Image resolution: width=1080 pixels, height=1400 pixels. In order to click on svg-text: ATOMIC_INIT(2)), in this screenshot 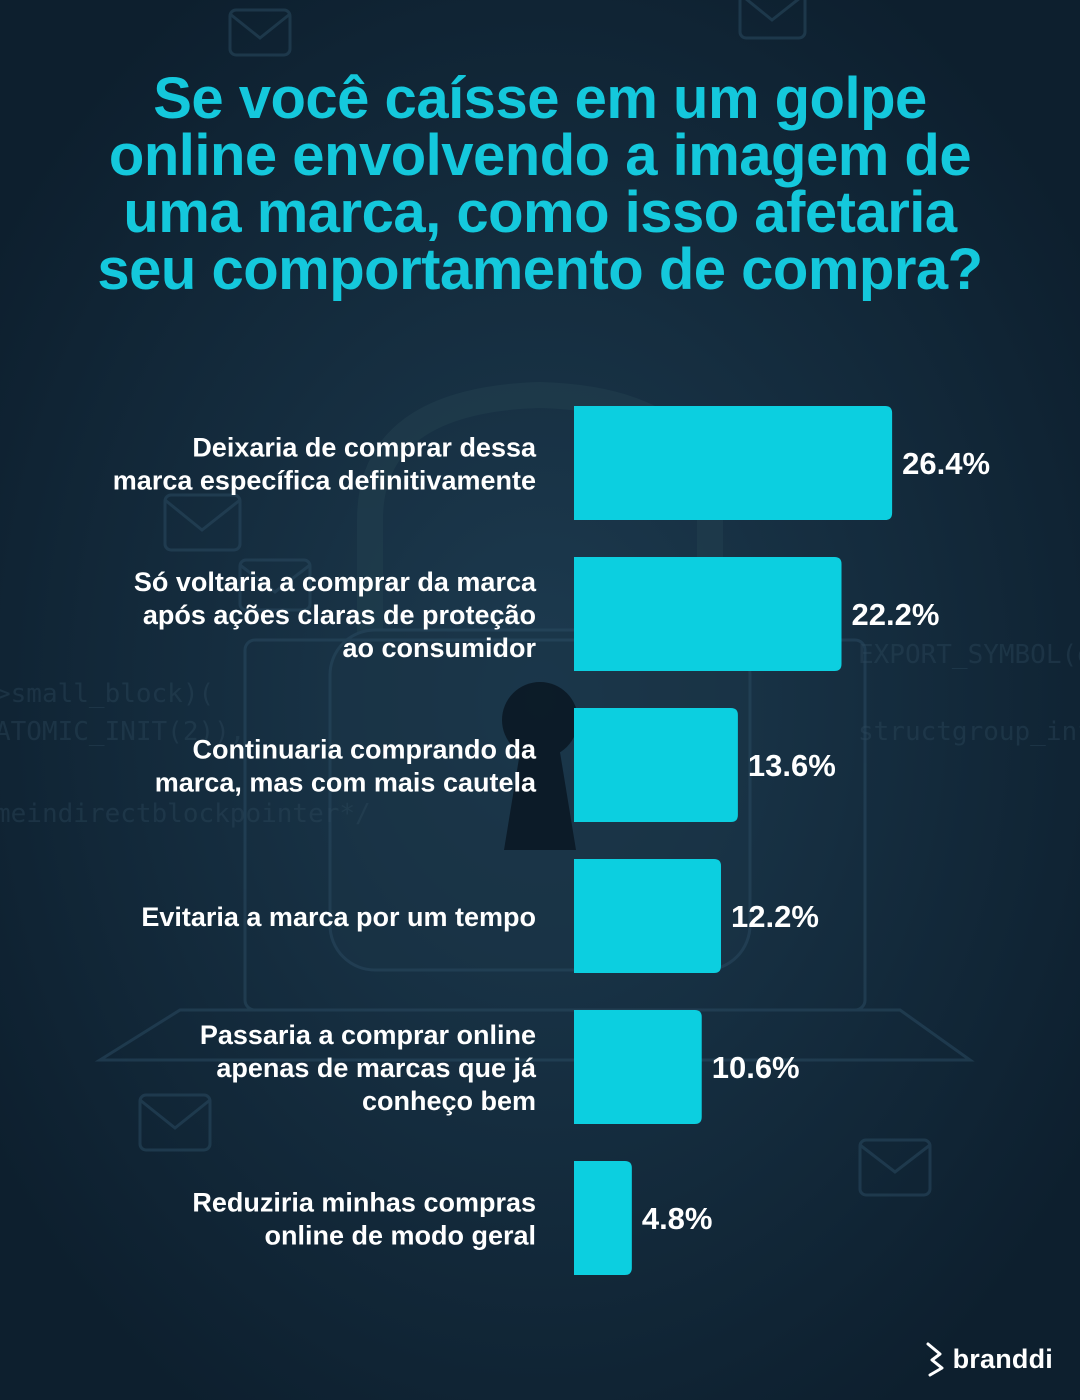, I will do `click(122, 732)`.